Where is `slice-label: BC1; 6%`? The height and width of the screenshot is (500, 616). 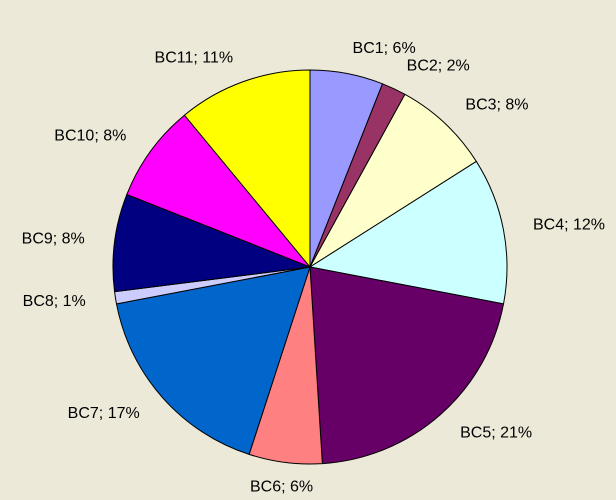 slice-label: BC1; 6% is located at coordinates (384, 48).